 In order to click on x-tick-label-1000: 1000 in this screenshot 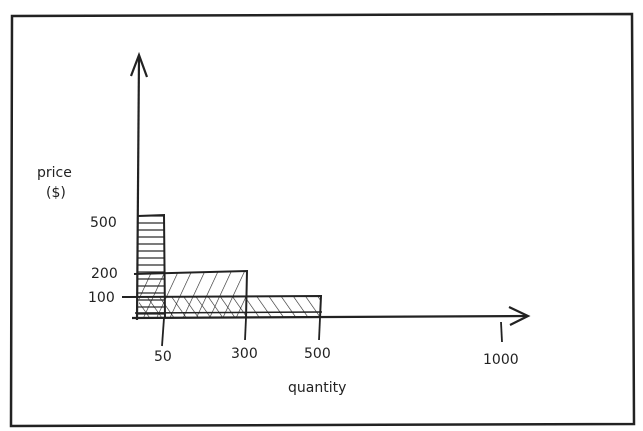, I will do `click(501, 360)`.